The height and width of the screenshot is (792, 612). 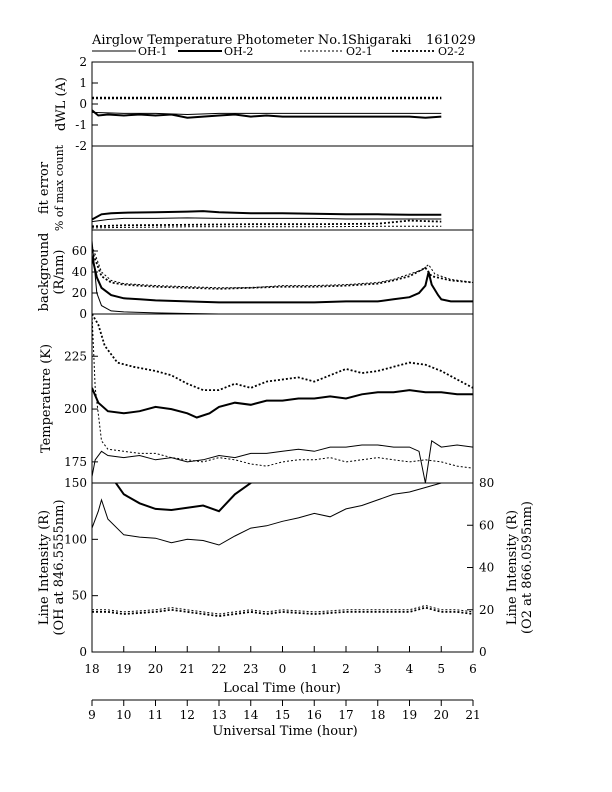 I want to click on ytick-label-temp: 200, so click(x=75, y=409).